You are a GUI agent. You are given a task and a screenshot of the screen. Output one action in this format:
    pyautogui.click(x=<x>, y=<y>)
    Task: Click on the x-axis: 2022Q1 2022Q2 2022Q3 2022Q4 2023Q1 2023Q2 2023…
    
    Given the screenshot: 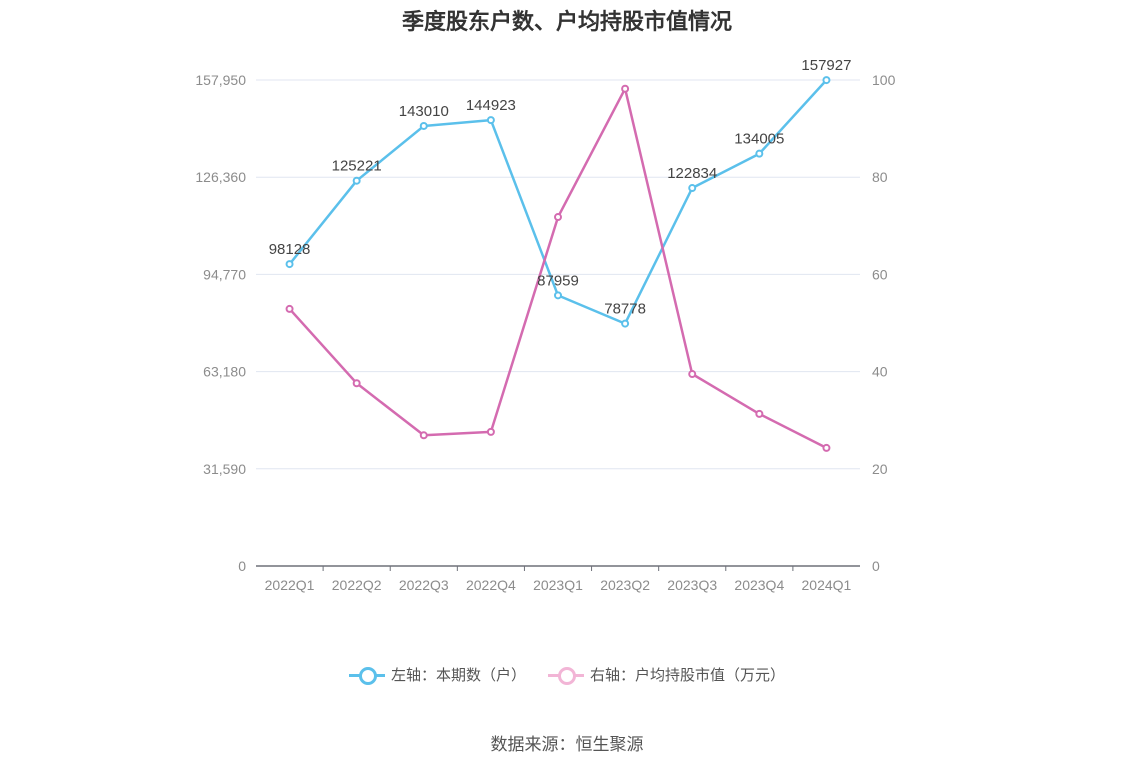 What is the action you would take?
    pyautogui.click(x=558, y=579)
    